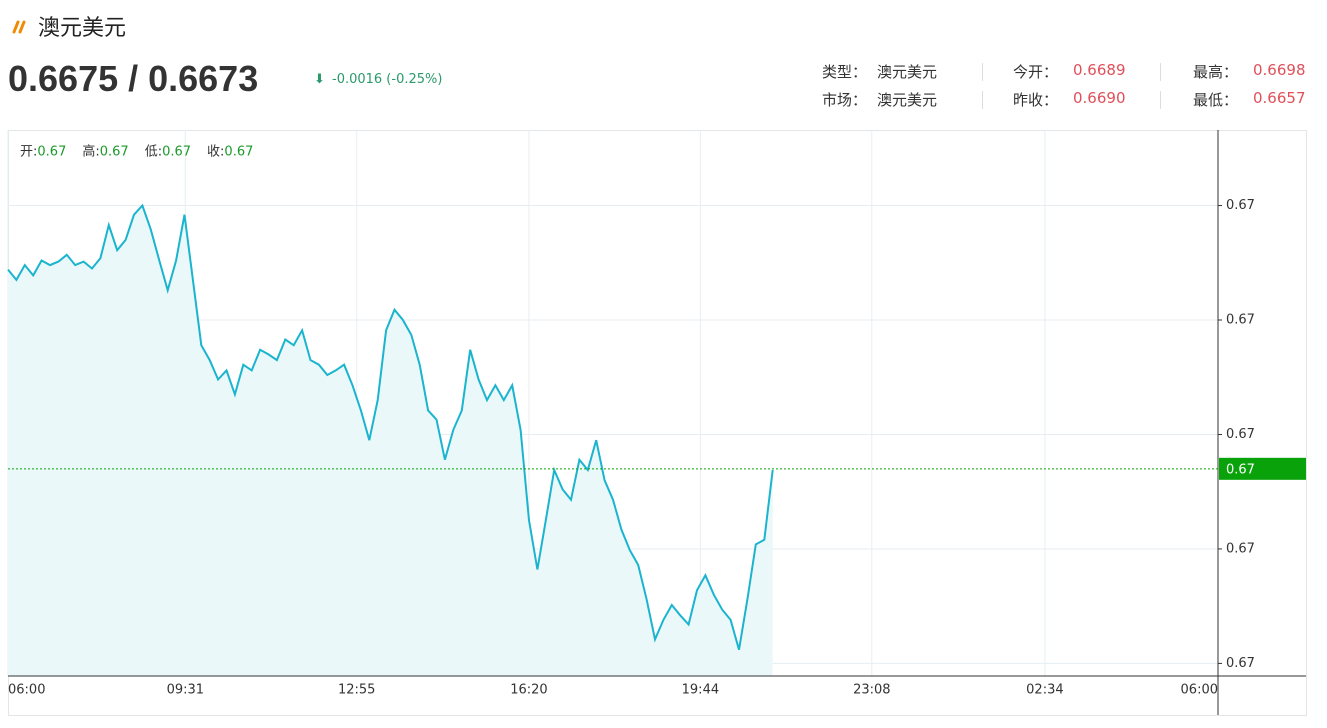 The height and width of the screenshot is (728, 1327). Describe the element at coordinates (1262, 468) in the screenshot. I see `last-price-box` at that location.